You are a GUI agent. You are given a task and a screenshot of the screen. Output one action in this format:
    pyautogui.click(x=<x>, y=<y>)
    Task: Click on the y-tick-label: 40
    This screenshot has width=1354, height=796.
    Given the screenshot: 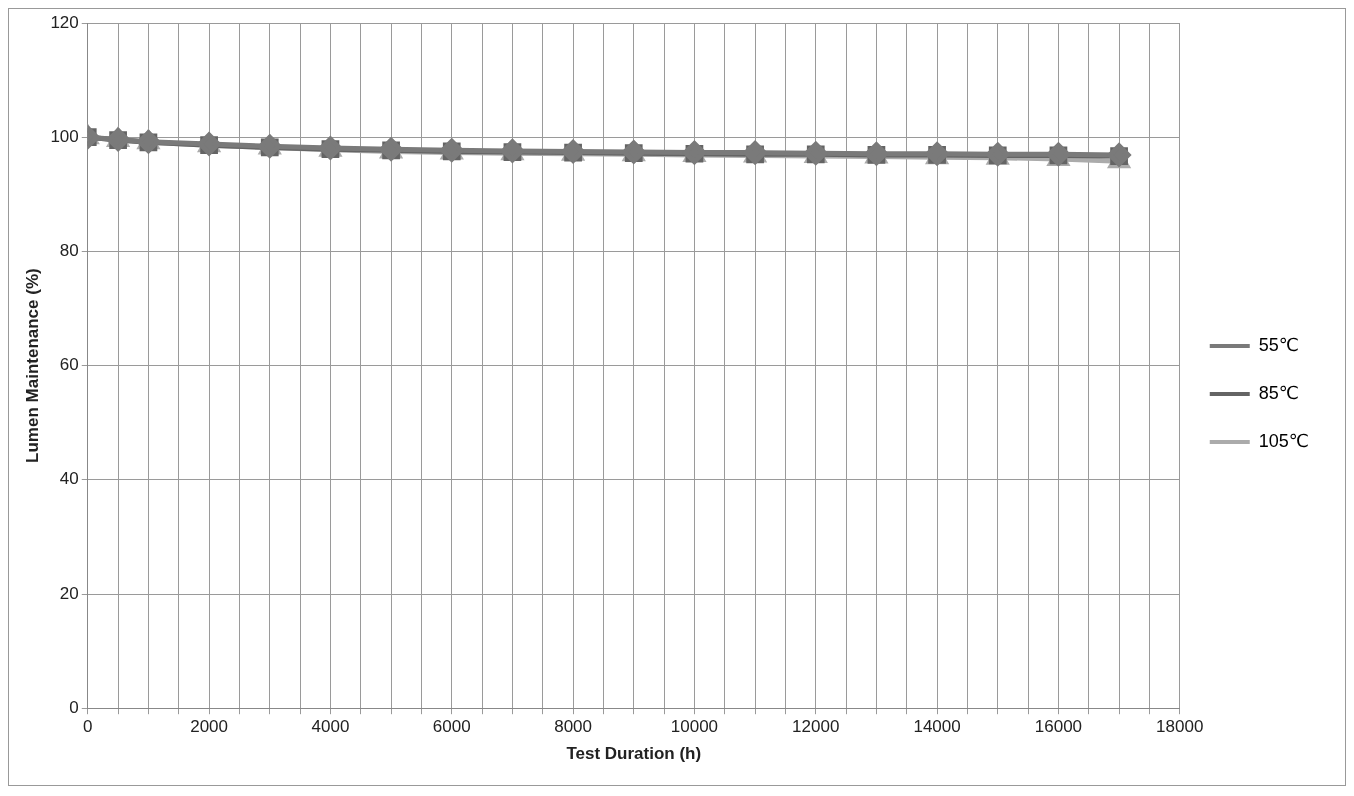 What is the action you would take?
    pyautogui.click(x=69, y=479)
    